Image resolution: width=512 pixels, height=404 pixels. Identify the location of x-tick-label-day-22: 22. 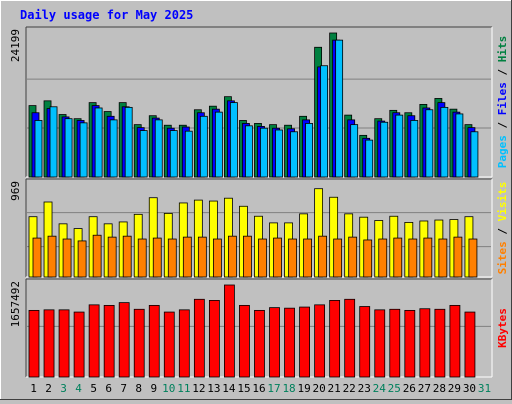
(349, 388).